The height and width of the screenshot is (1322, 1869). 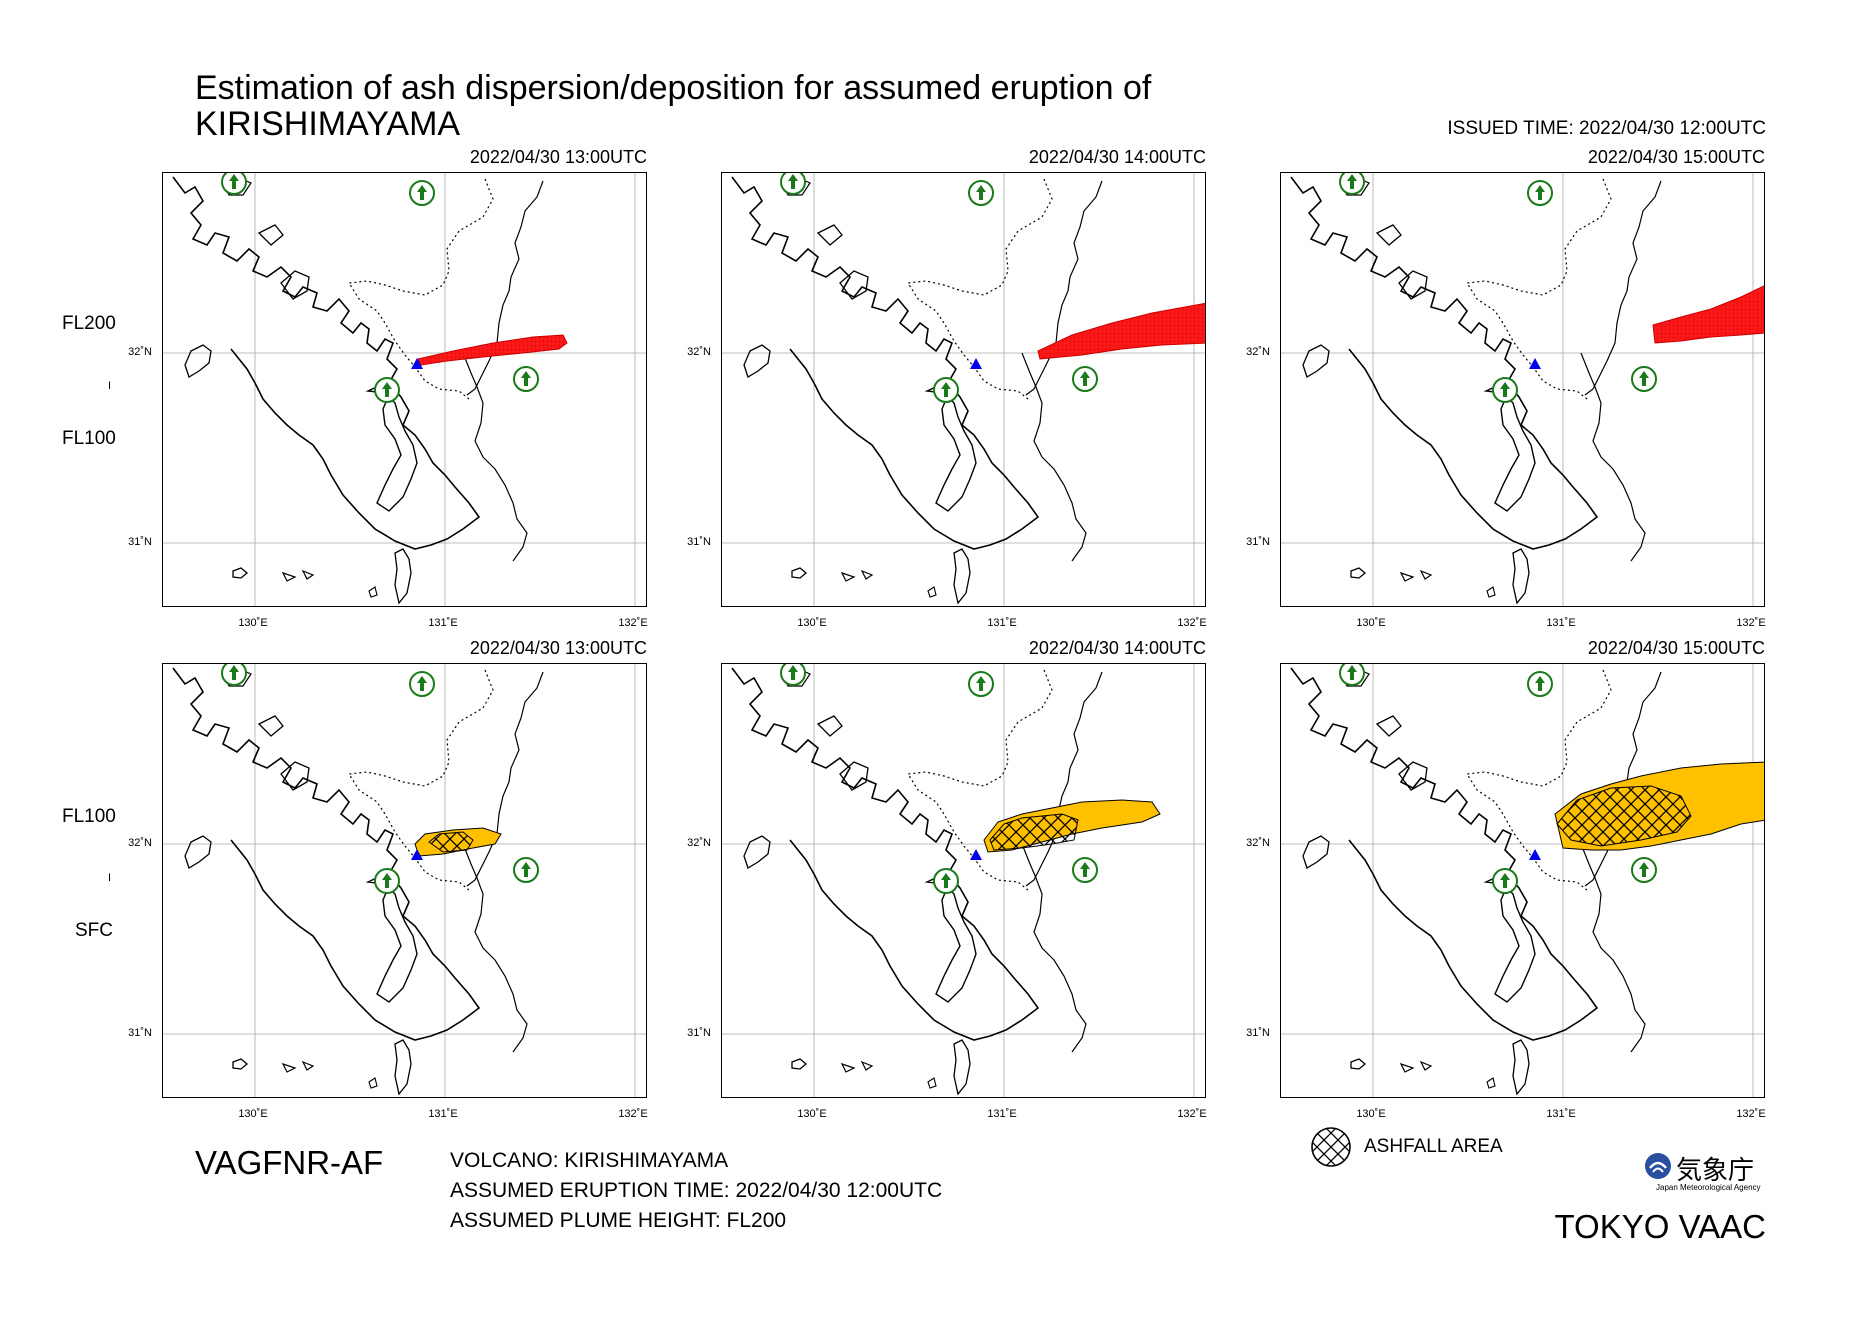 I want to click on bottom-row-label-top: FL100, so click(x=89, y=816).